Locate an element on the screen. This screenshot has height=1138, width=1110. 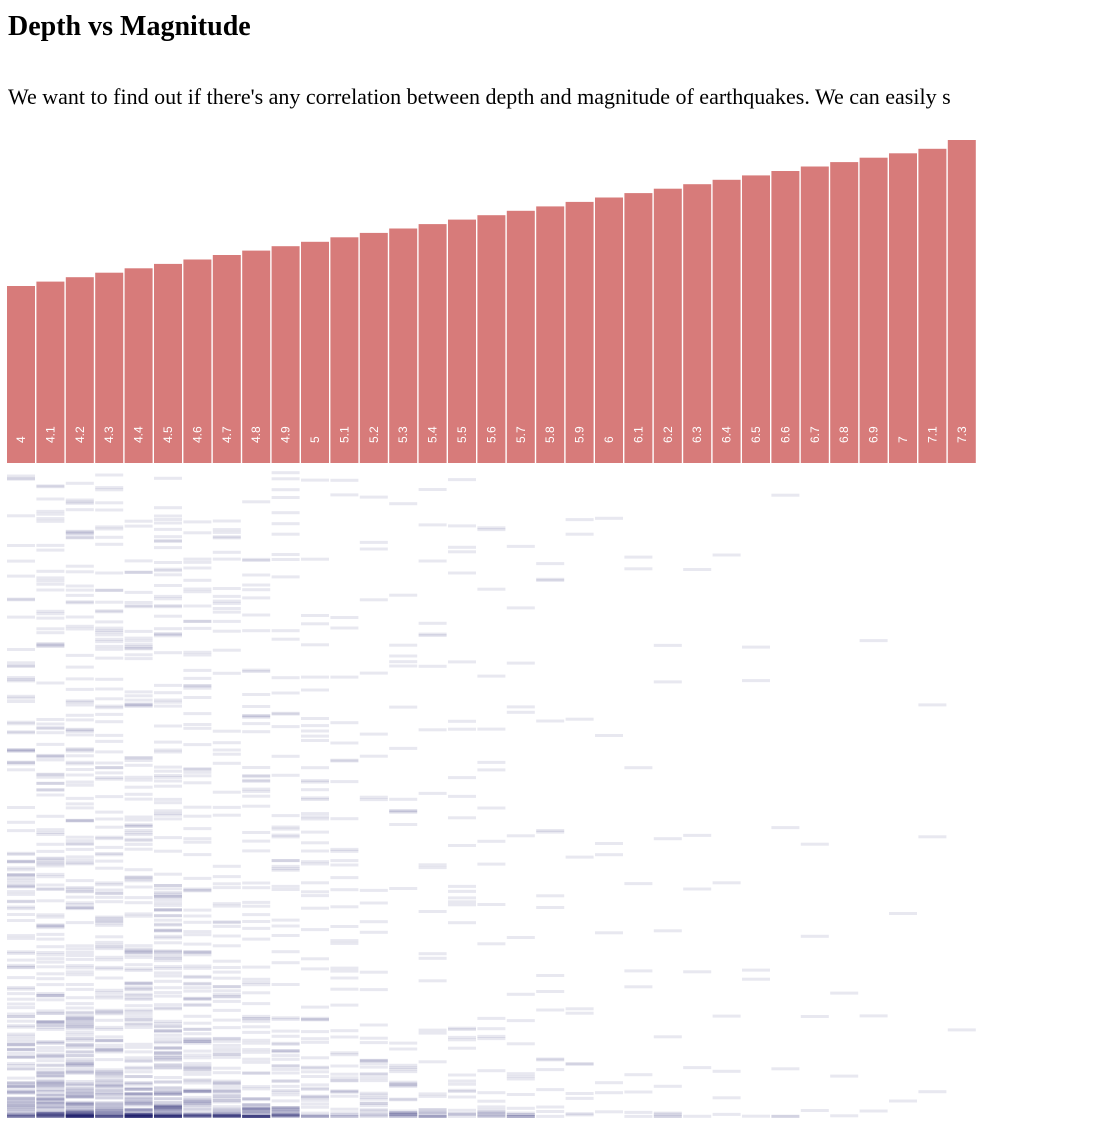
bar-6.4 is located at coordinates (726, 321).